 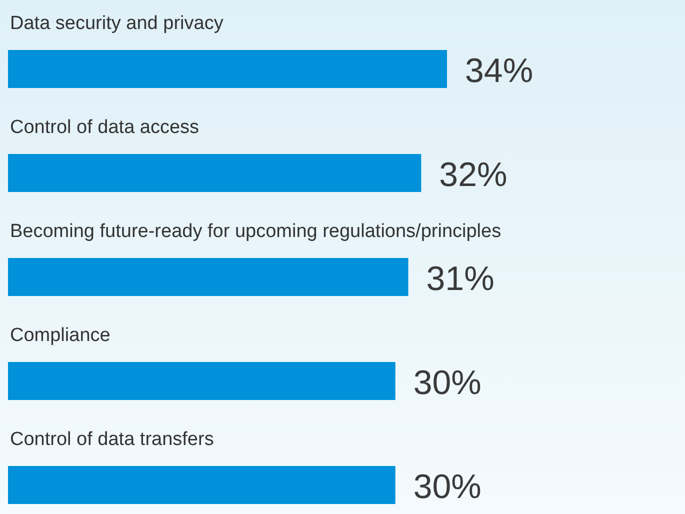 What do you see at coordinates (117, 23) in the screenshot?
I see `y-tick-label: Data security and privacy` at bounding box center [117, 23].